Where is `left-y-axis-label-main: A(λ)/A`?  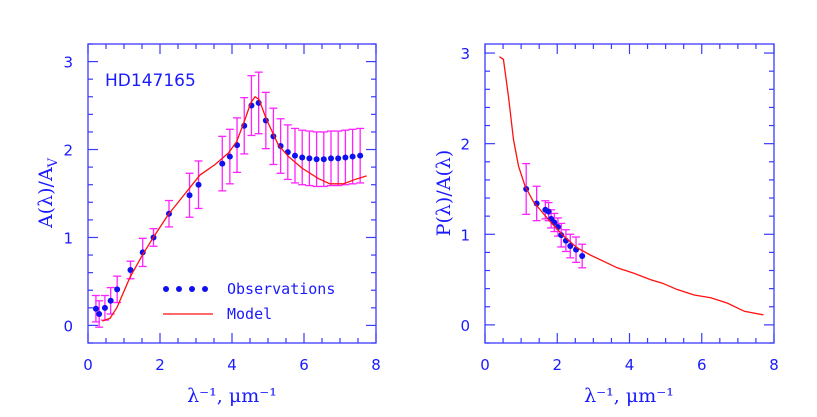 left-y-axis-label-main: A(λ)/A is located at coordinates (46, 198).